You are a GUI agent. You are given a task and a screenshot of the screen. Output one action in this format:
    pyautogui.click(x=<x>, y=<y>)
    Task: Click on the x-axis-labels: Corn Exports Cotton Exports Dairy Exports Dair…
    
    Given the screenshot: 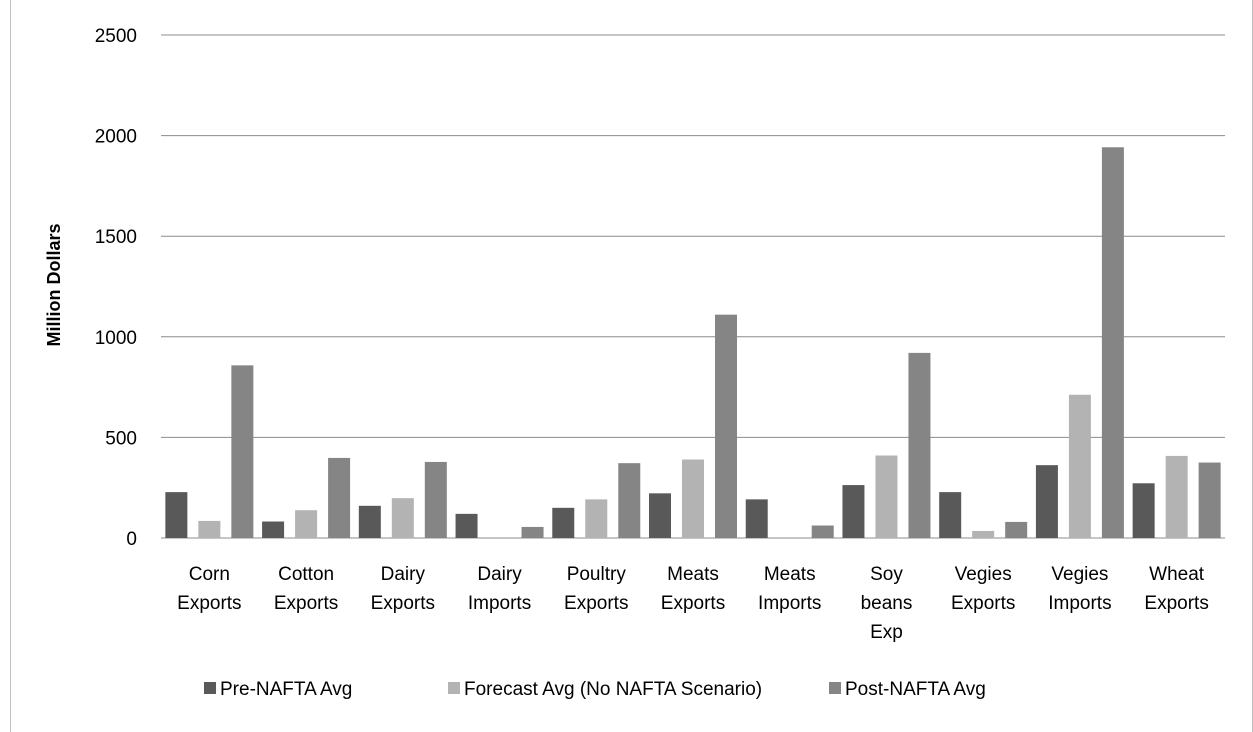 What is the action you would take?
    pyautogui.click(x=693, y=603)
    